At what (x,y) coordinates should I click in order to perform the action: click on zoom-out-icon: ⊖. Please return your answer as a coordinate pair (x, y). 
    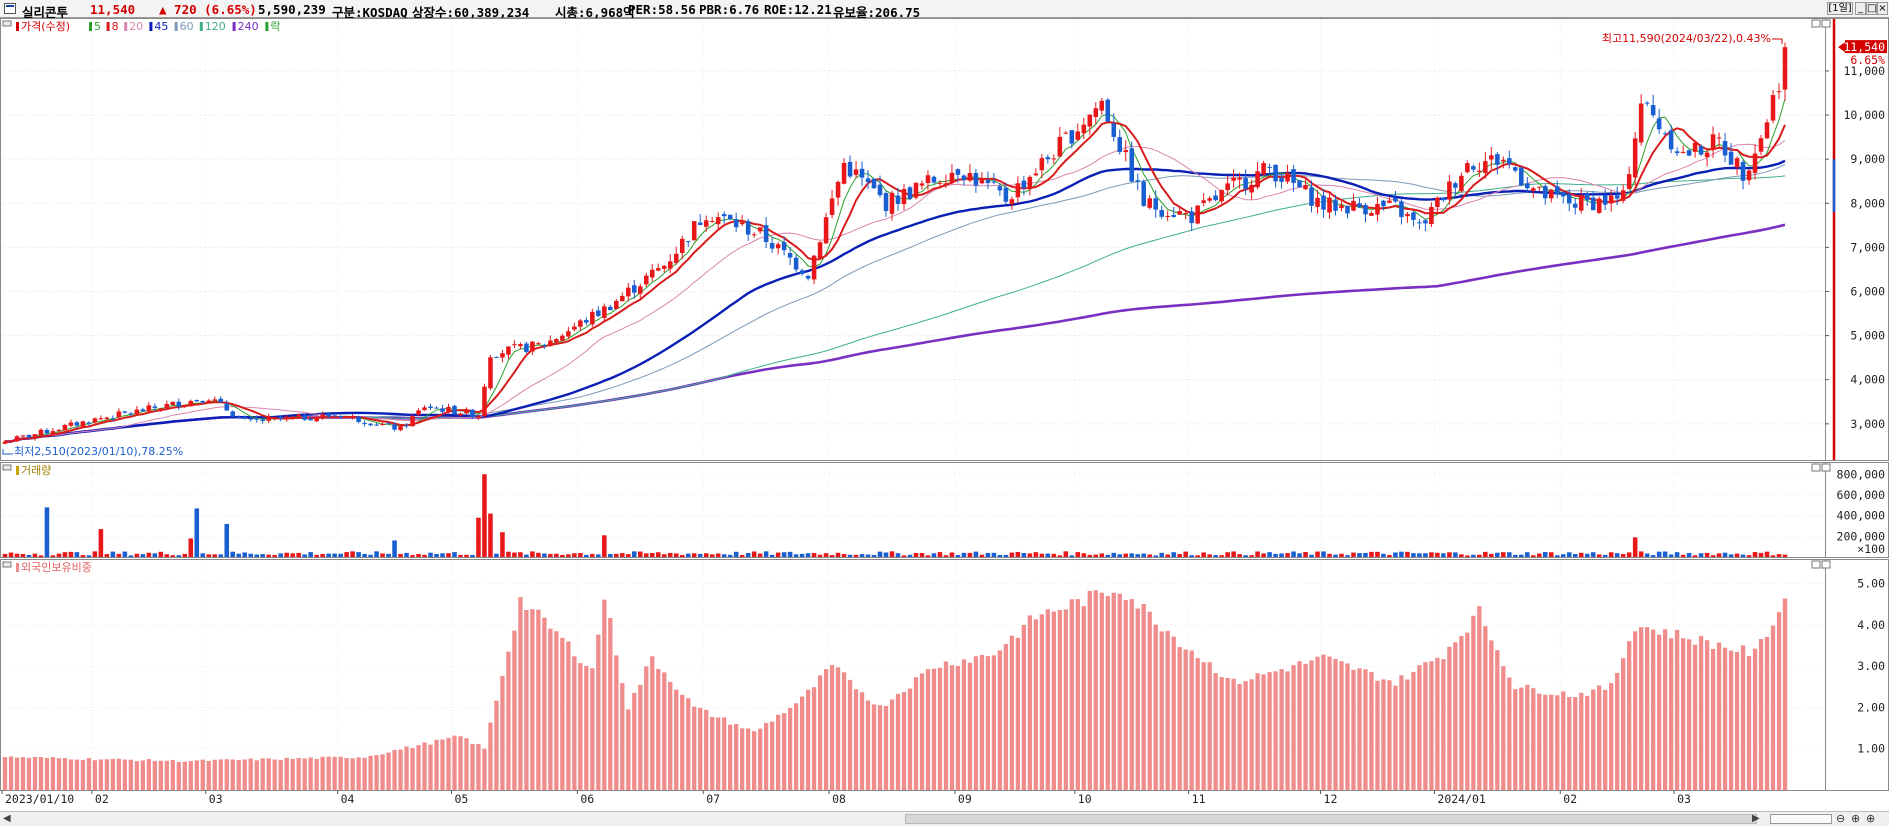
    Looking at the image, I should click on (1841, 818).